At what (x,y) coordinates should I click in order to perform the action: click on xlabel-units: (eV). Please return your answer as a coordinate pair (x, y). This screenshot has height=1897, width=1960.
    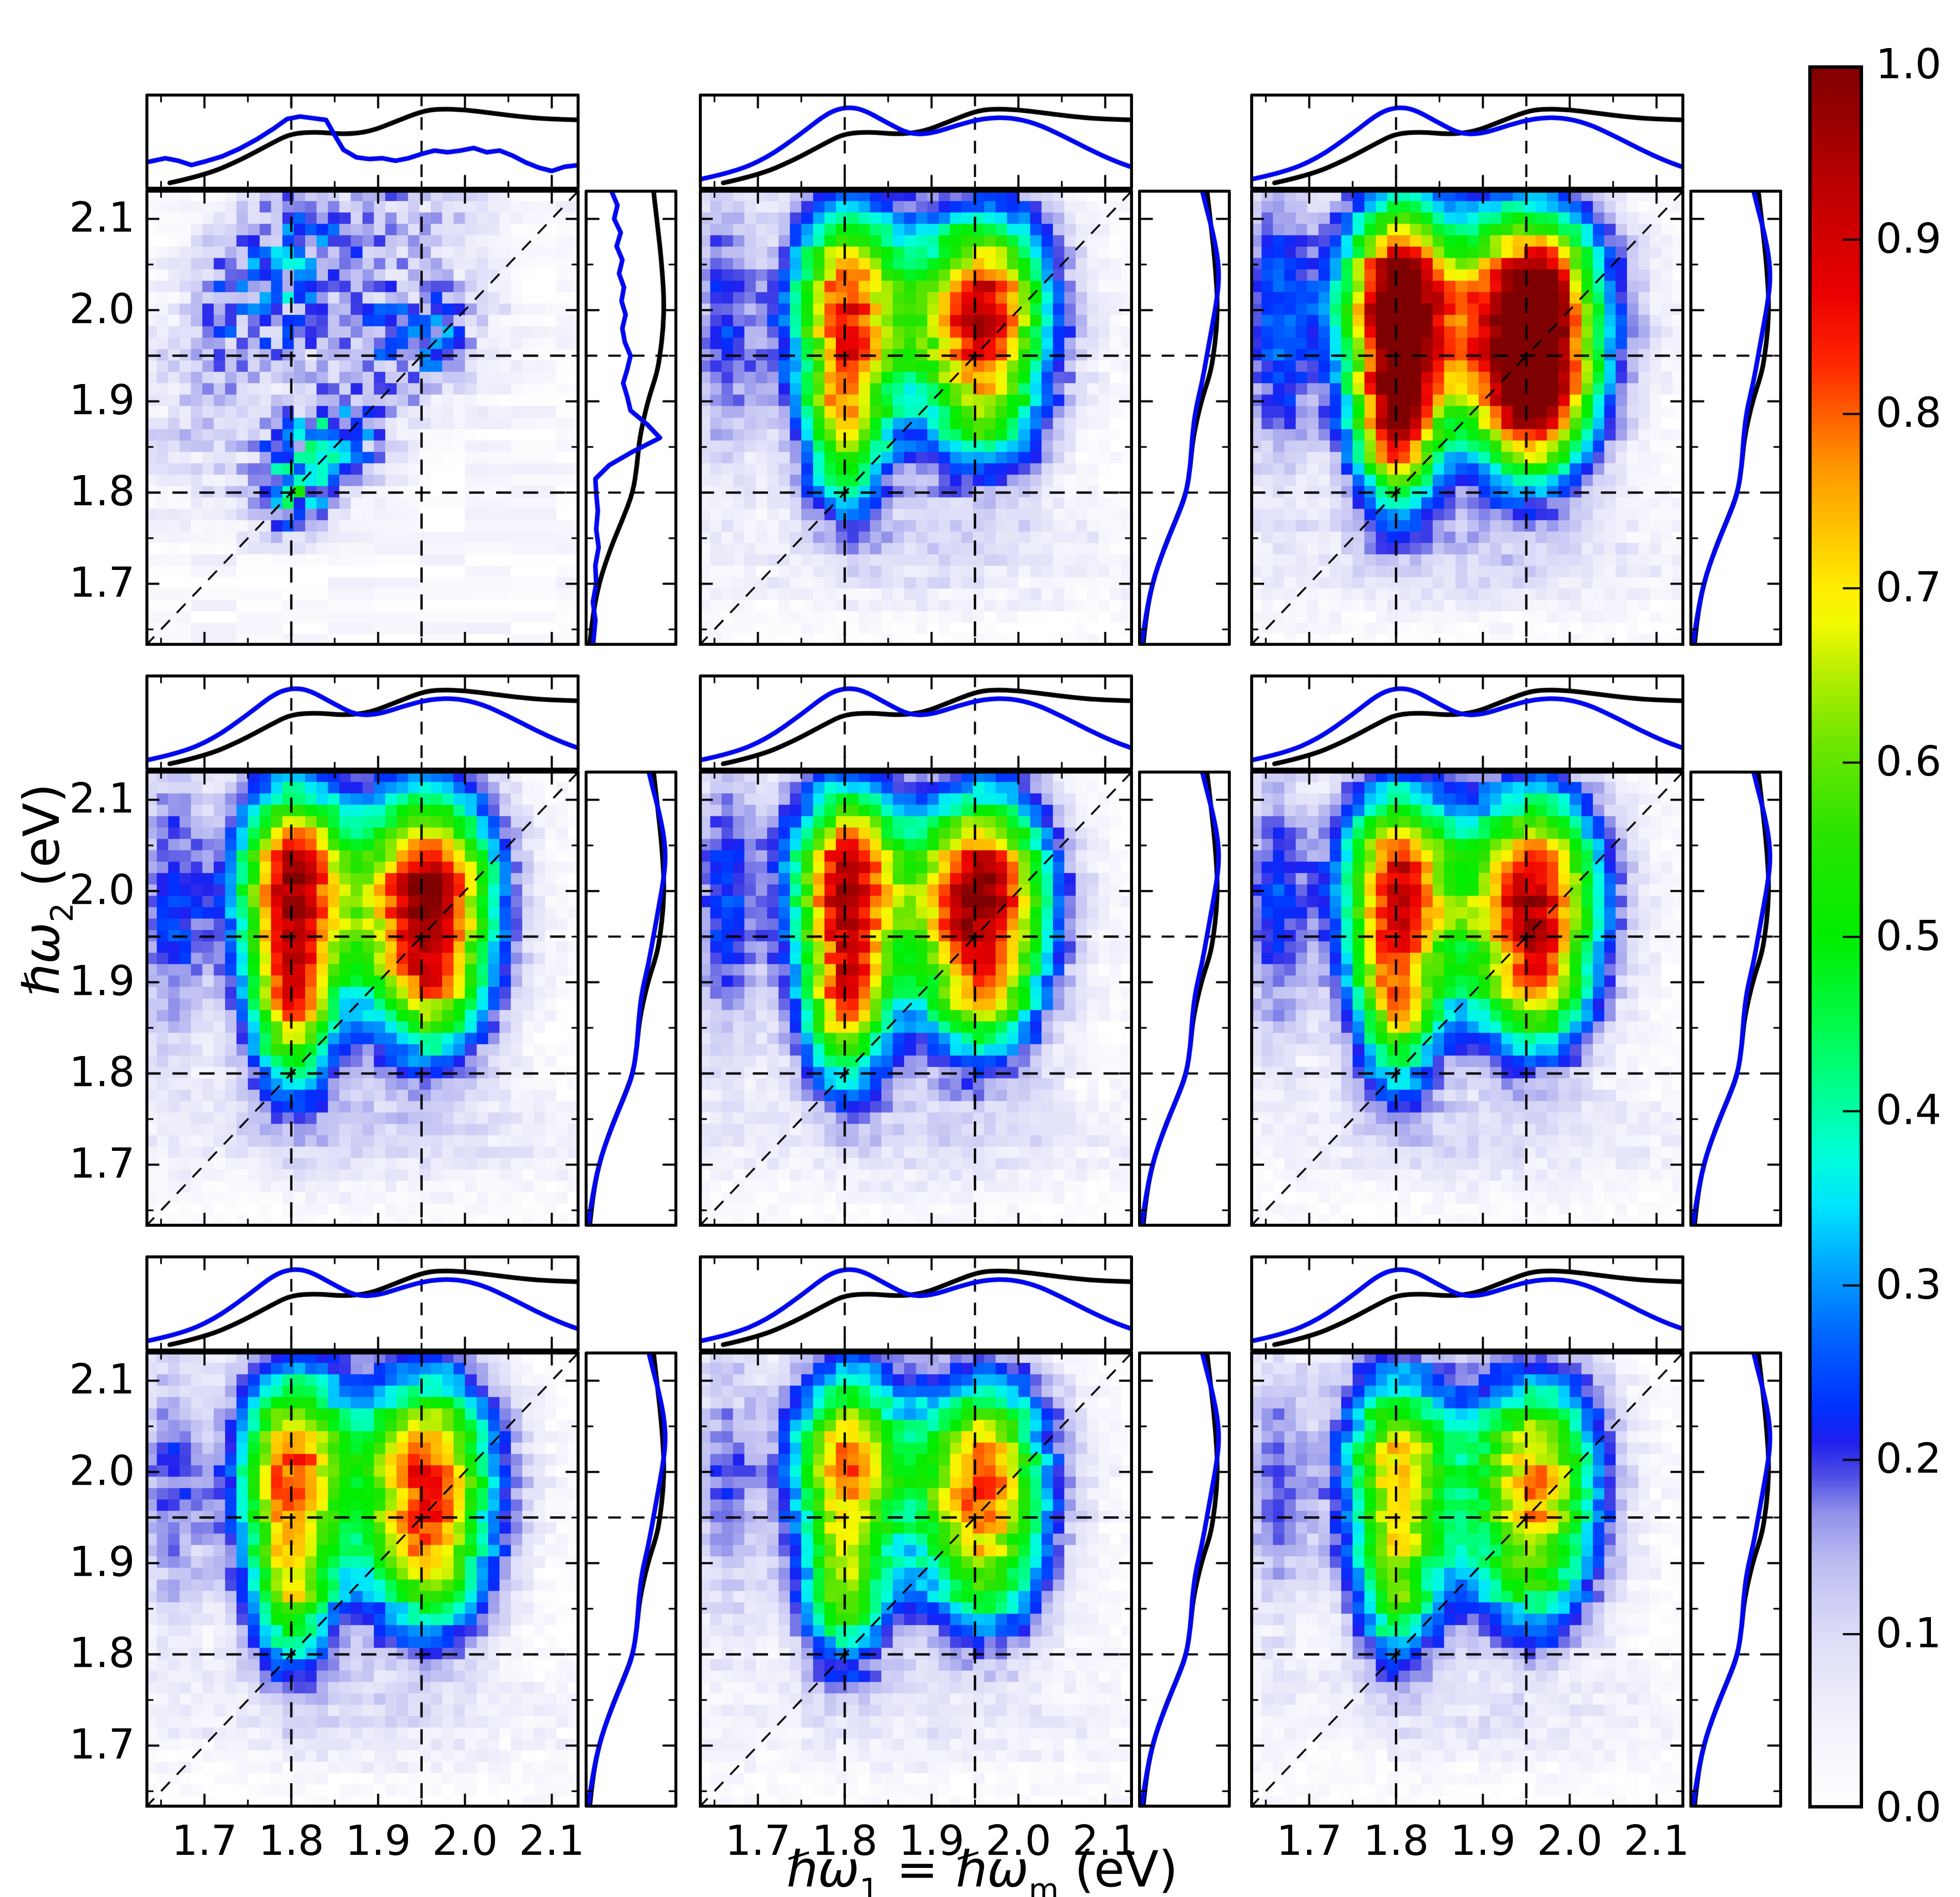
    Looking at the image, I should click on (1118, 1868).